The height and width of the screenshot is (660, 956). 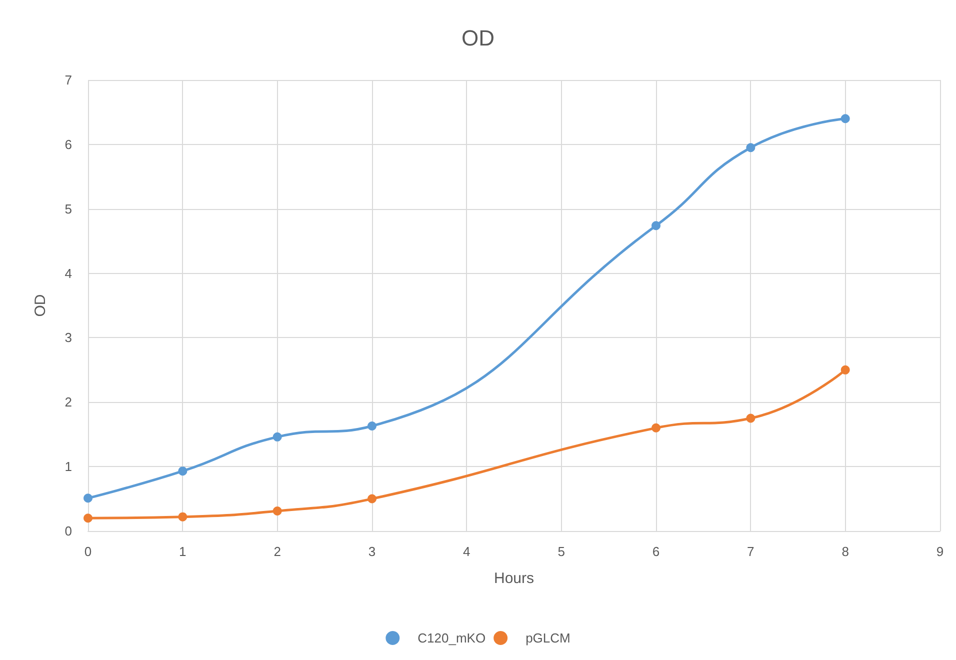 What do you see at coordinates (68, 531) in the screenshot?
I see `y-tick-label: 0` at bounding box center [68, 531].